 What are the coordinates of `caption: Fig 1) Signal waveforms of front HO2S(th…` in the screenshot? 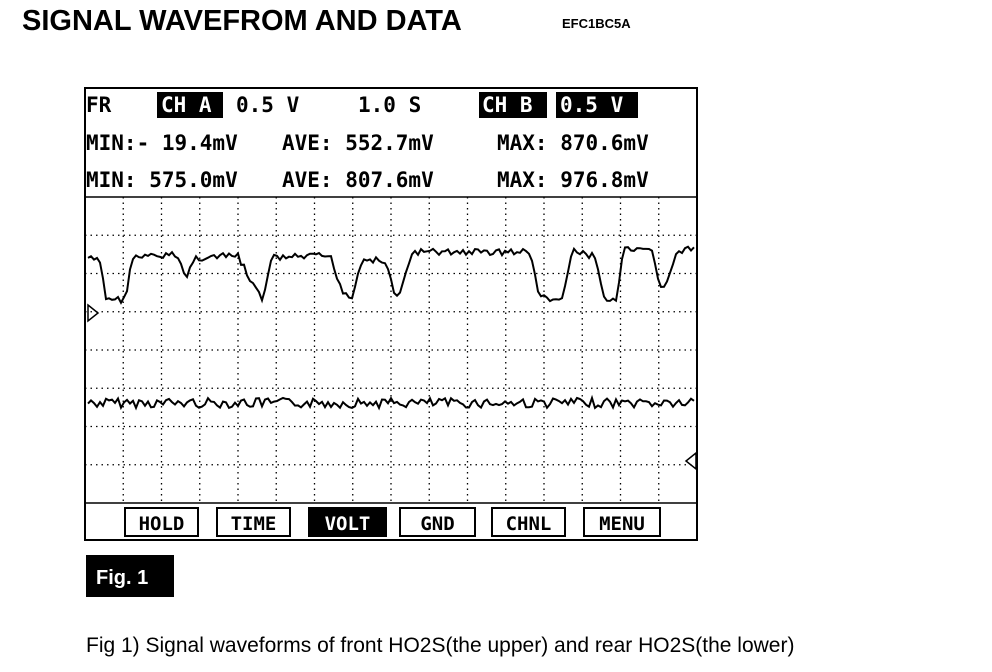 It's located at (440, 645).